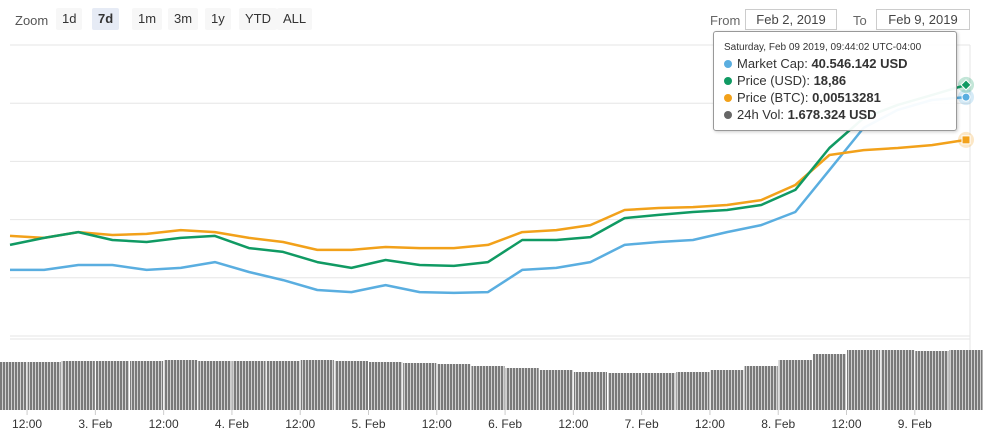  Describe the element at coordinates (923, 19) in the screenshot. I see `to-input: Feb 9, 2019` at that location.